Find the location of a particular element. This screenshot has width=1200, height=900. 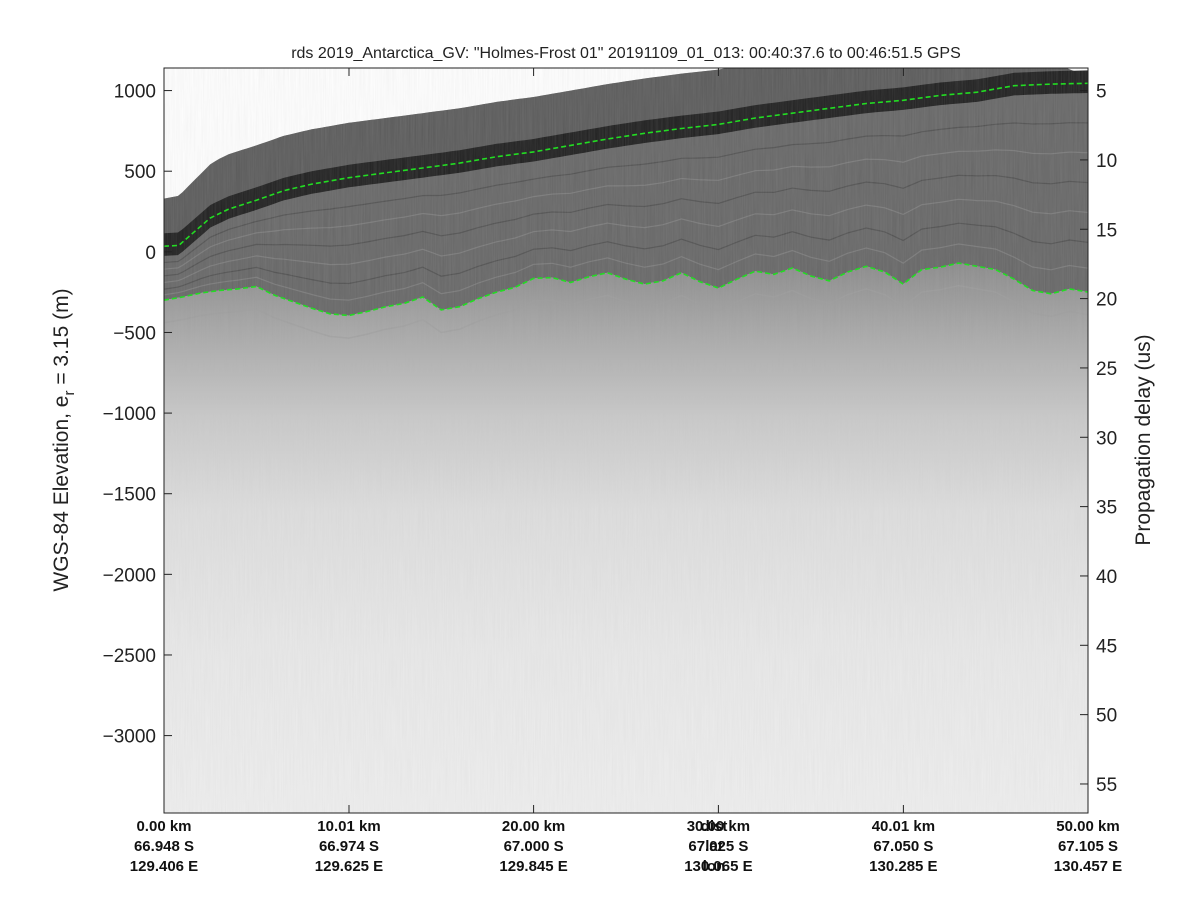

y-axis-label: WGS-84 Elevation, er = 3.15 (m) is located at coordinates (64, 439).